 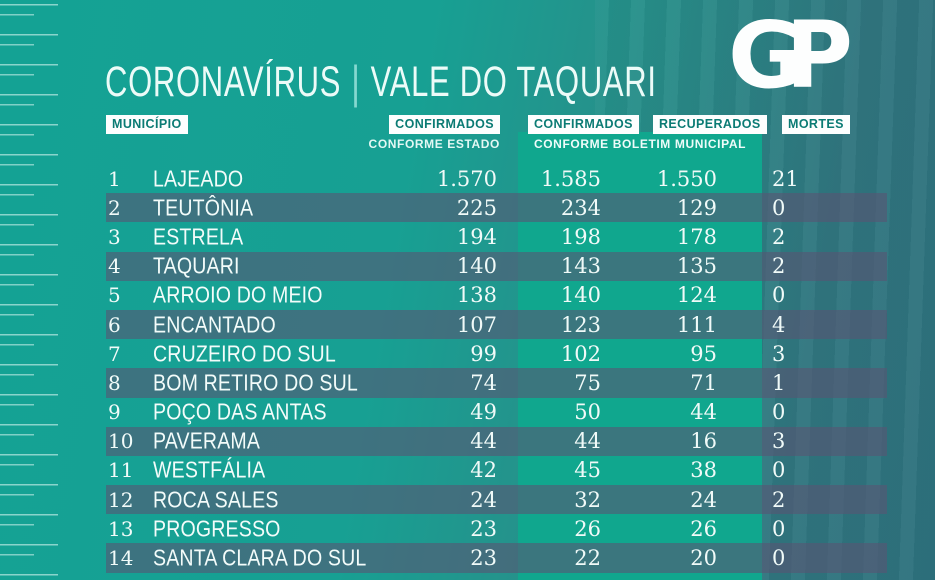 I want to click on confirmados-estado-cell: 44, so click(x=483, y=441).